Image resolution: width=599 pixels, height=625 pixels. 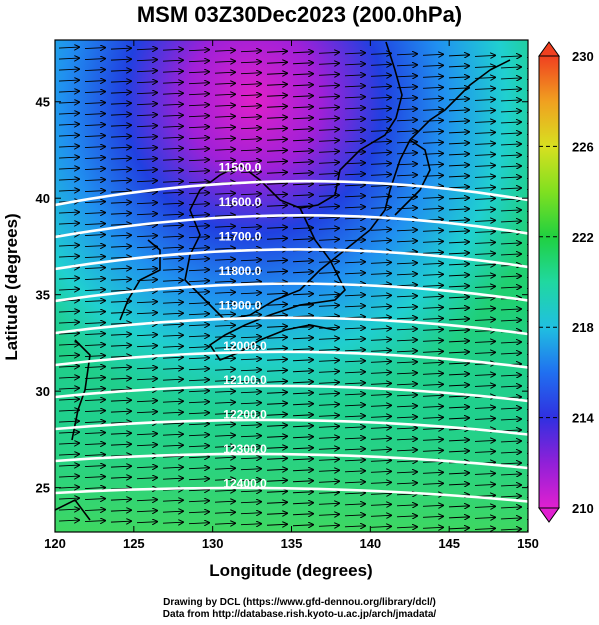 What do you see at coordinates (583, 327) in the screenshot?
I see `colorbar-tick-label: 218` at bounding box center [583, 327].